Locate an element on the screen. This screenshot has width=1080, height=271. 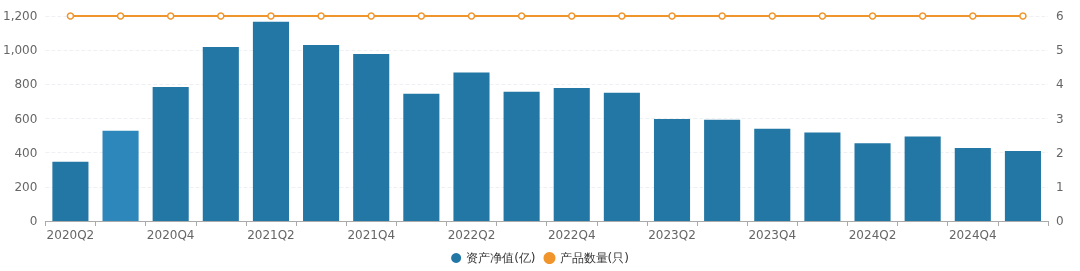
x-tick-label: 2024Q2 is located at coordinates (872, 235).